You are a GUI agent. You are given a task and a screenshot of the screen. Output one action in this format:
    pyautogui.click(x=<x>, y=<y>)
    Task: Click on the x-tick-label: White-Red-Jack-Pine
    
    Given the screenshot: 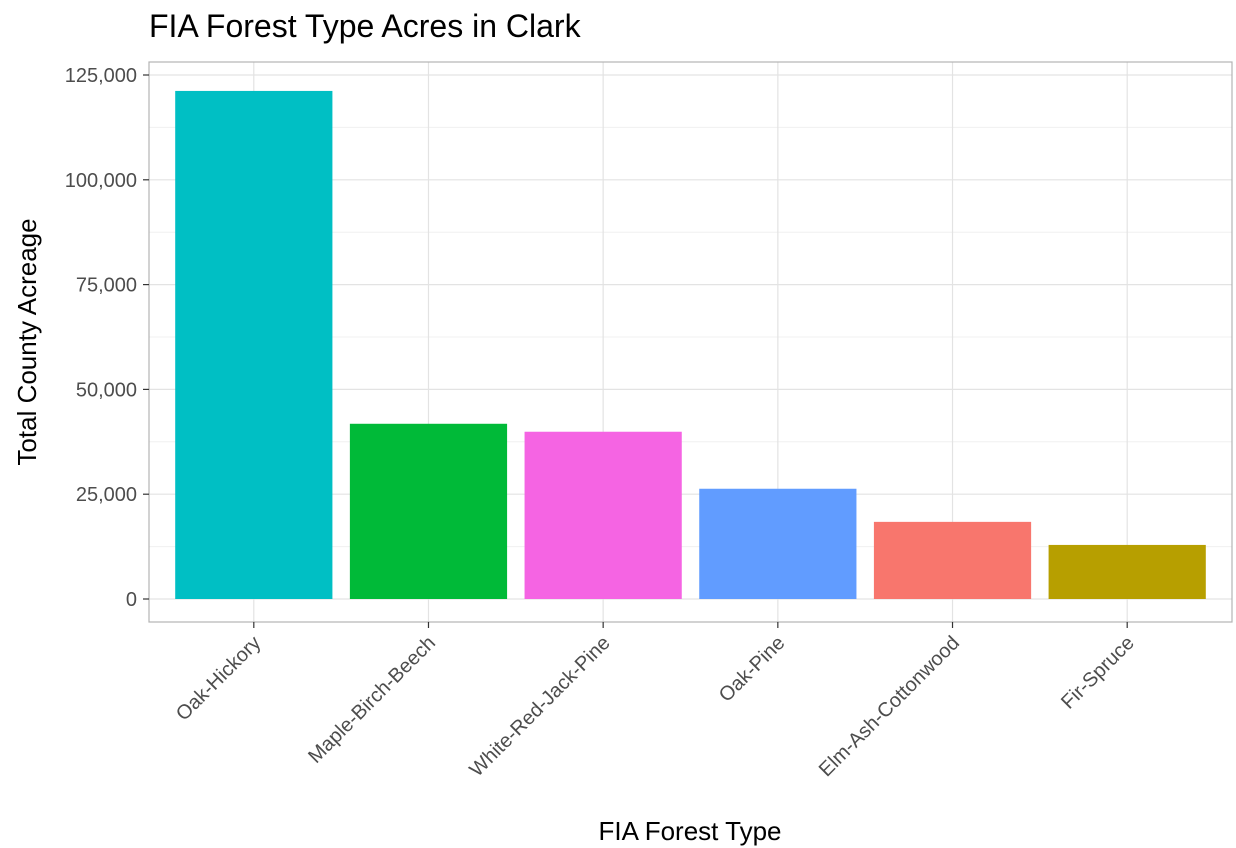 What is the action you would take?
    pyautogui.click(x=540, y=706)
    